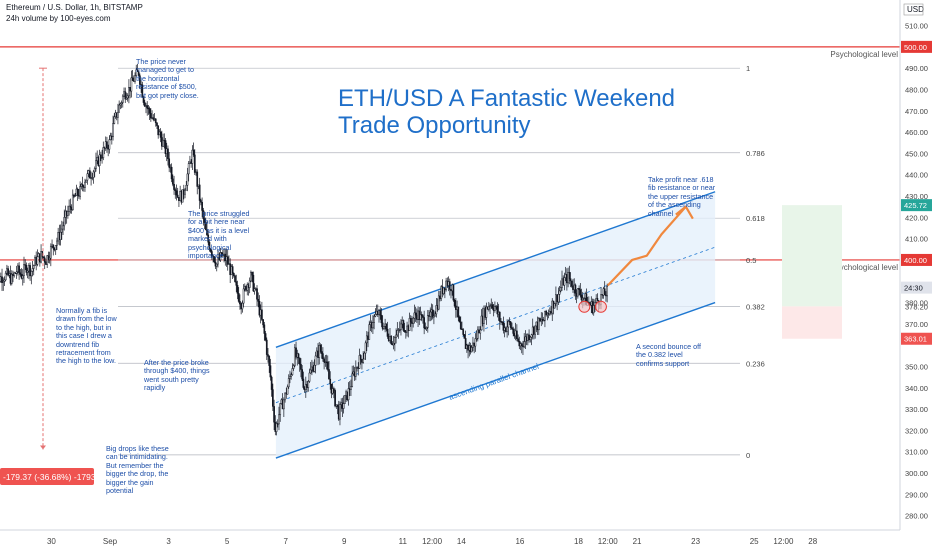 Image resolution: width=932 pixels, height=550 pixels. What do you see at coordinates (915, 9) in the screenshot?
I see `currency-label: USD` at bounding box center [915, 9].